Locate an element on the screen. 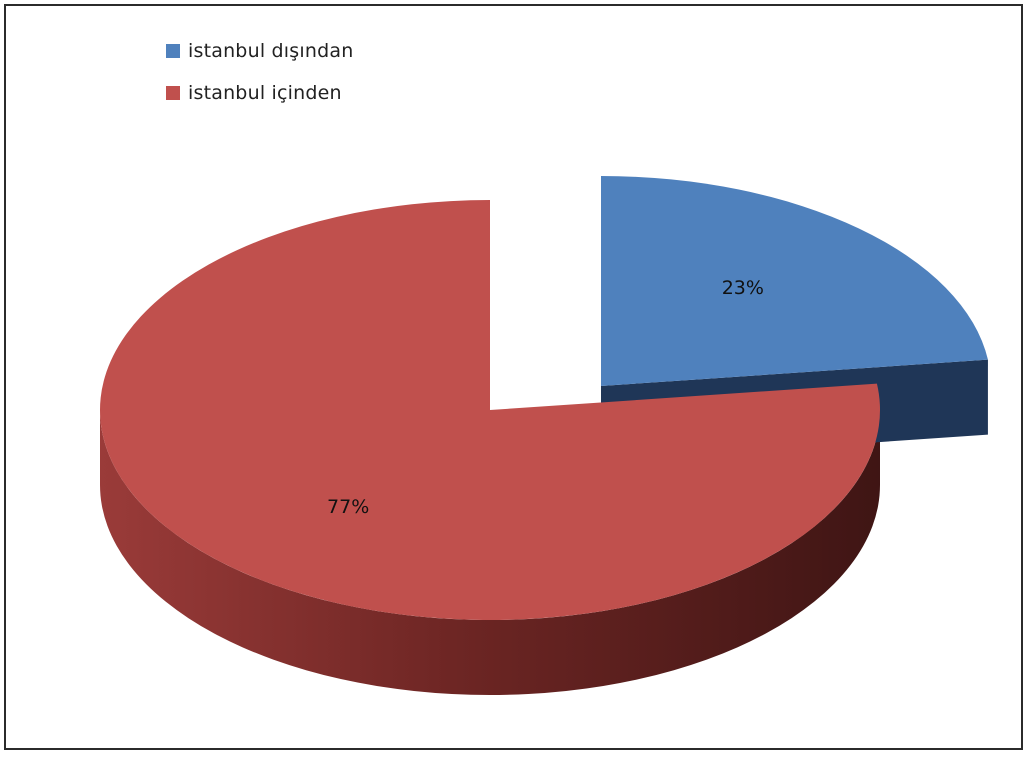  data-label-inside: 77% is located at coordinates (348, 507).